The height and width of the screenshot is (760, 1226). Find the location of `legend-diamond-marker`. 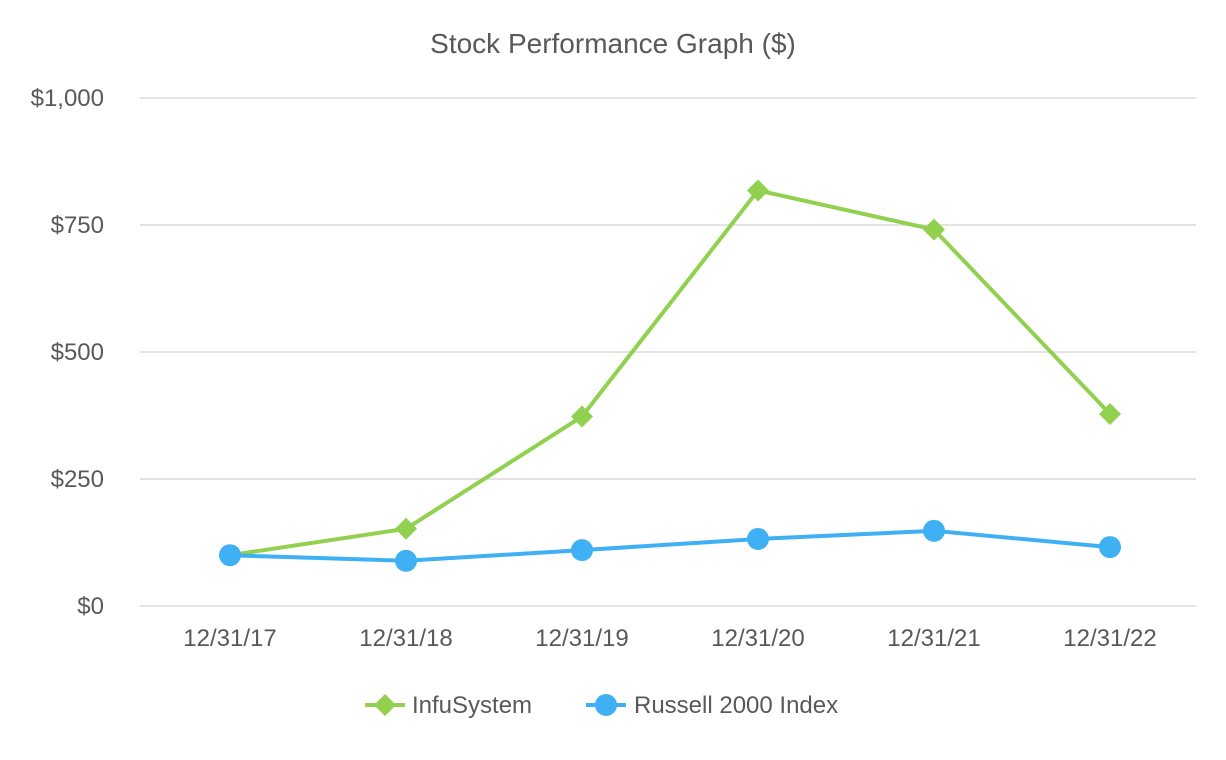

legend-diamond-marker is located at coordinates (385, 705).